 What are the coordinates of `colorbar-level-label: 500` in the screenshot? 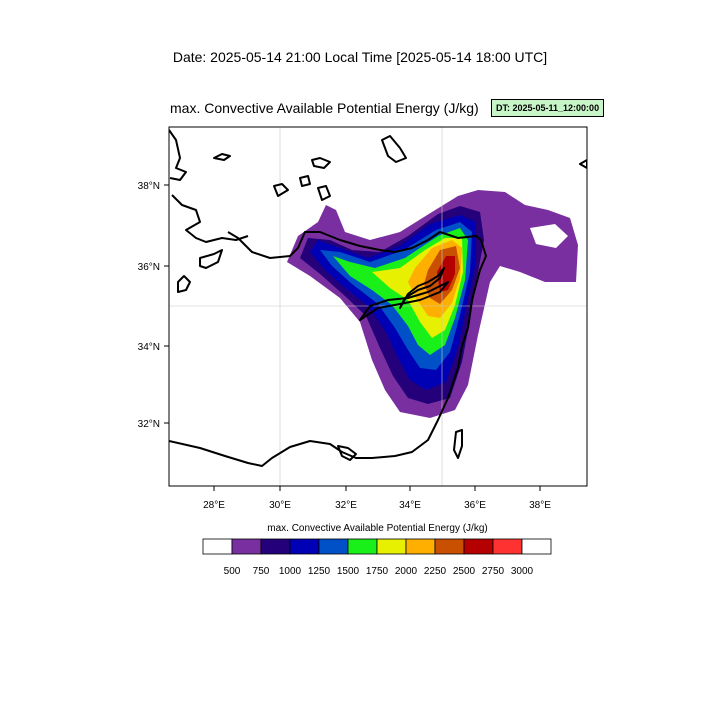 It's located at (232, 571).